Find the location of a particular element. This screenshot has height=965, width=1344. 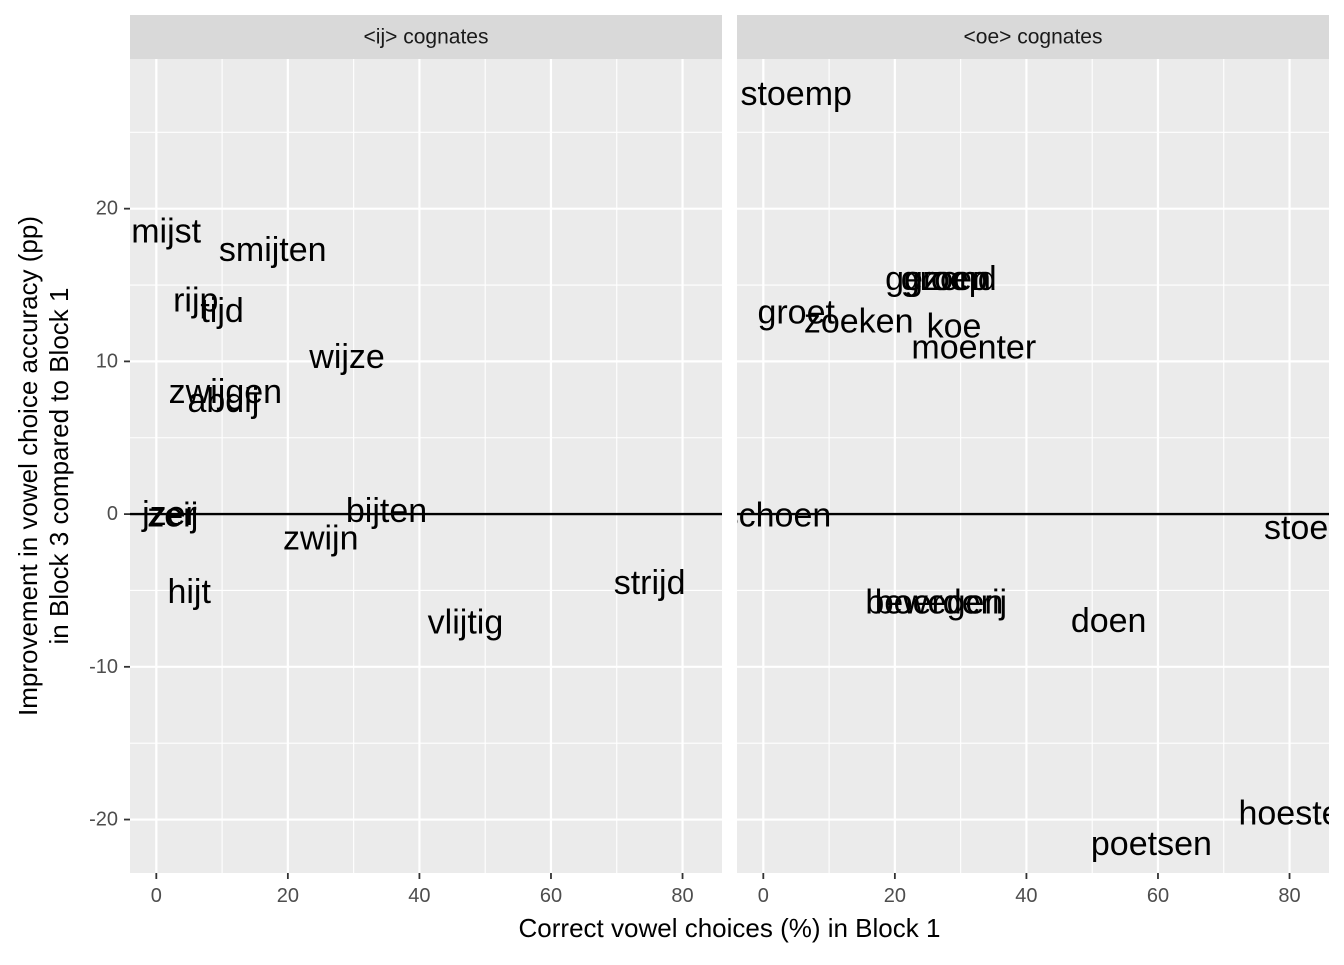

y-axis-title-line-2: in Block 3 compared to Block 1 is located at coordinates (59, 466).